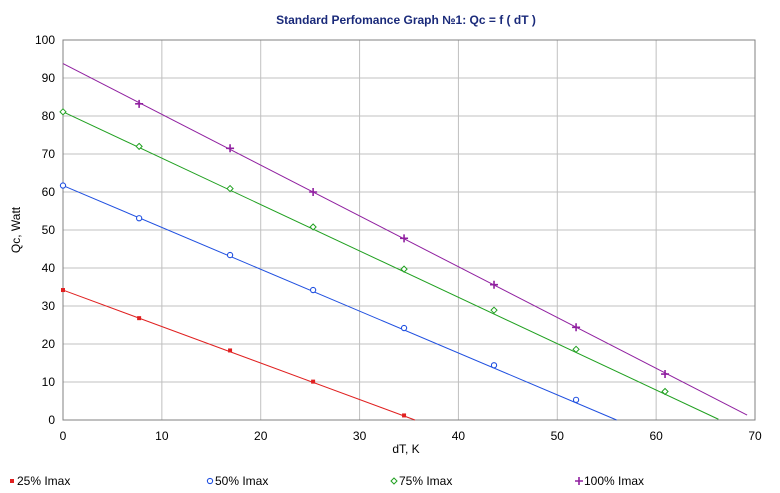 This screenshot has height=493, width=780. I want to click on y-tick-label: 90, so click(49, 78).